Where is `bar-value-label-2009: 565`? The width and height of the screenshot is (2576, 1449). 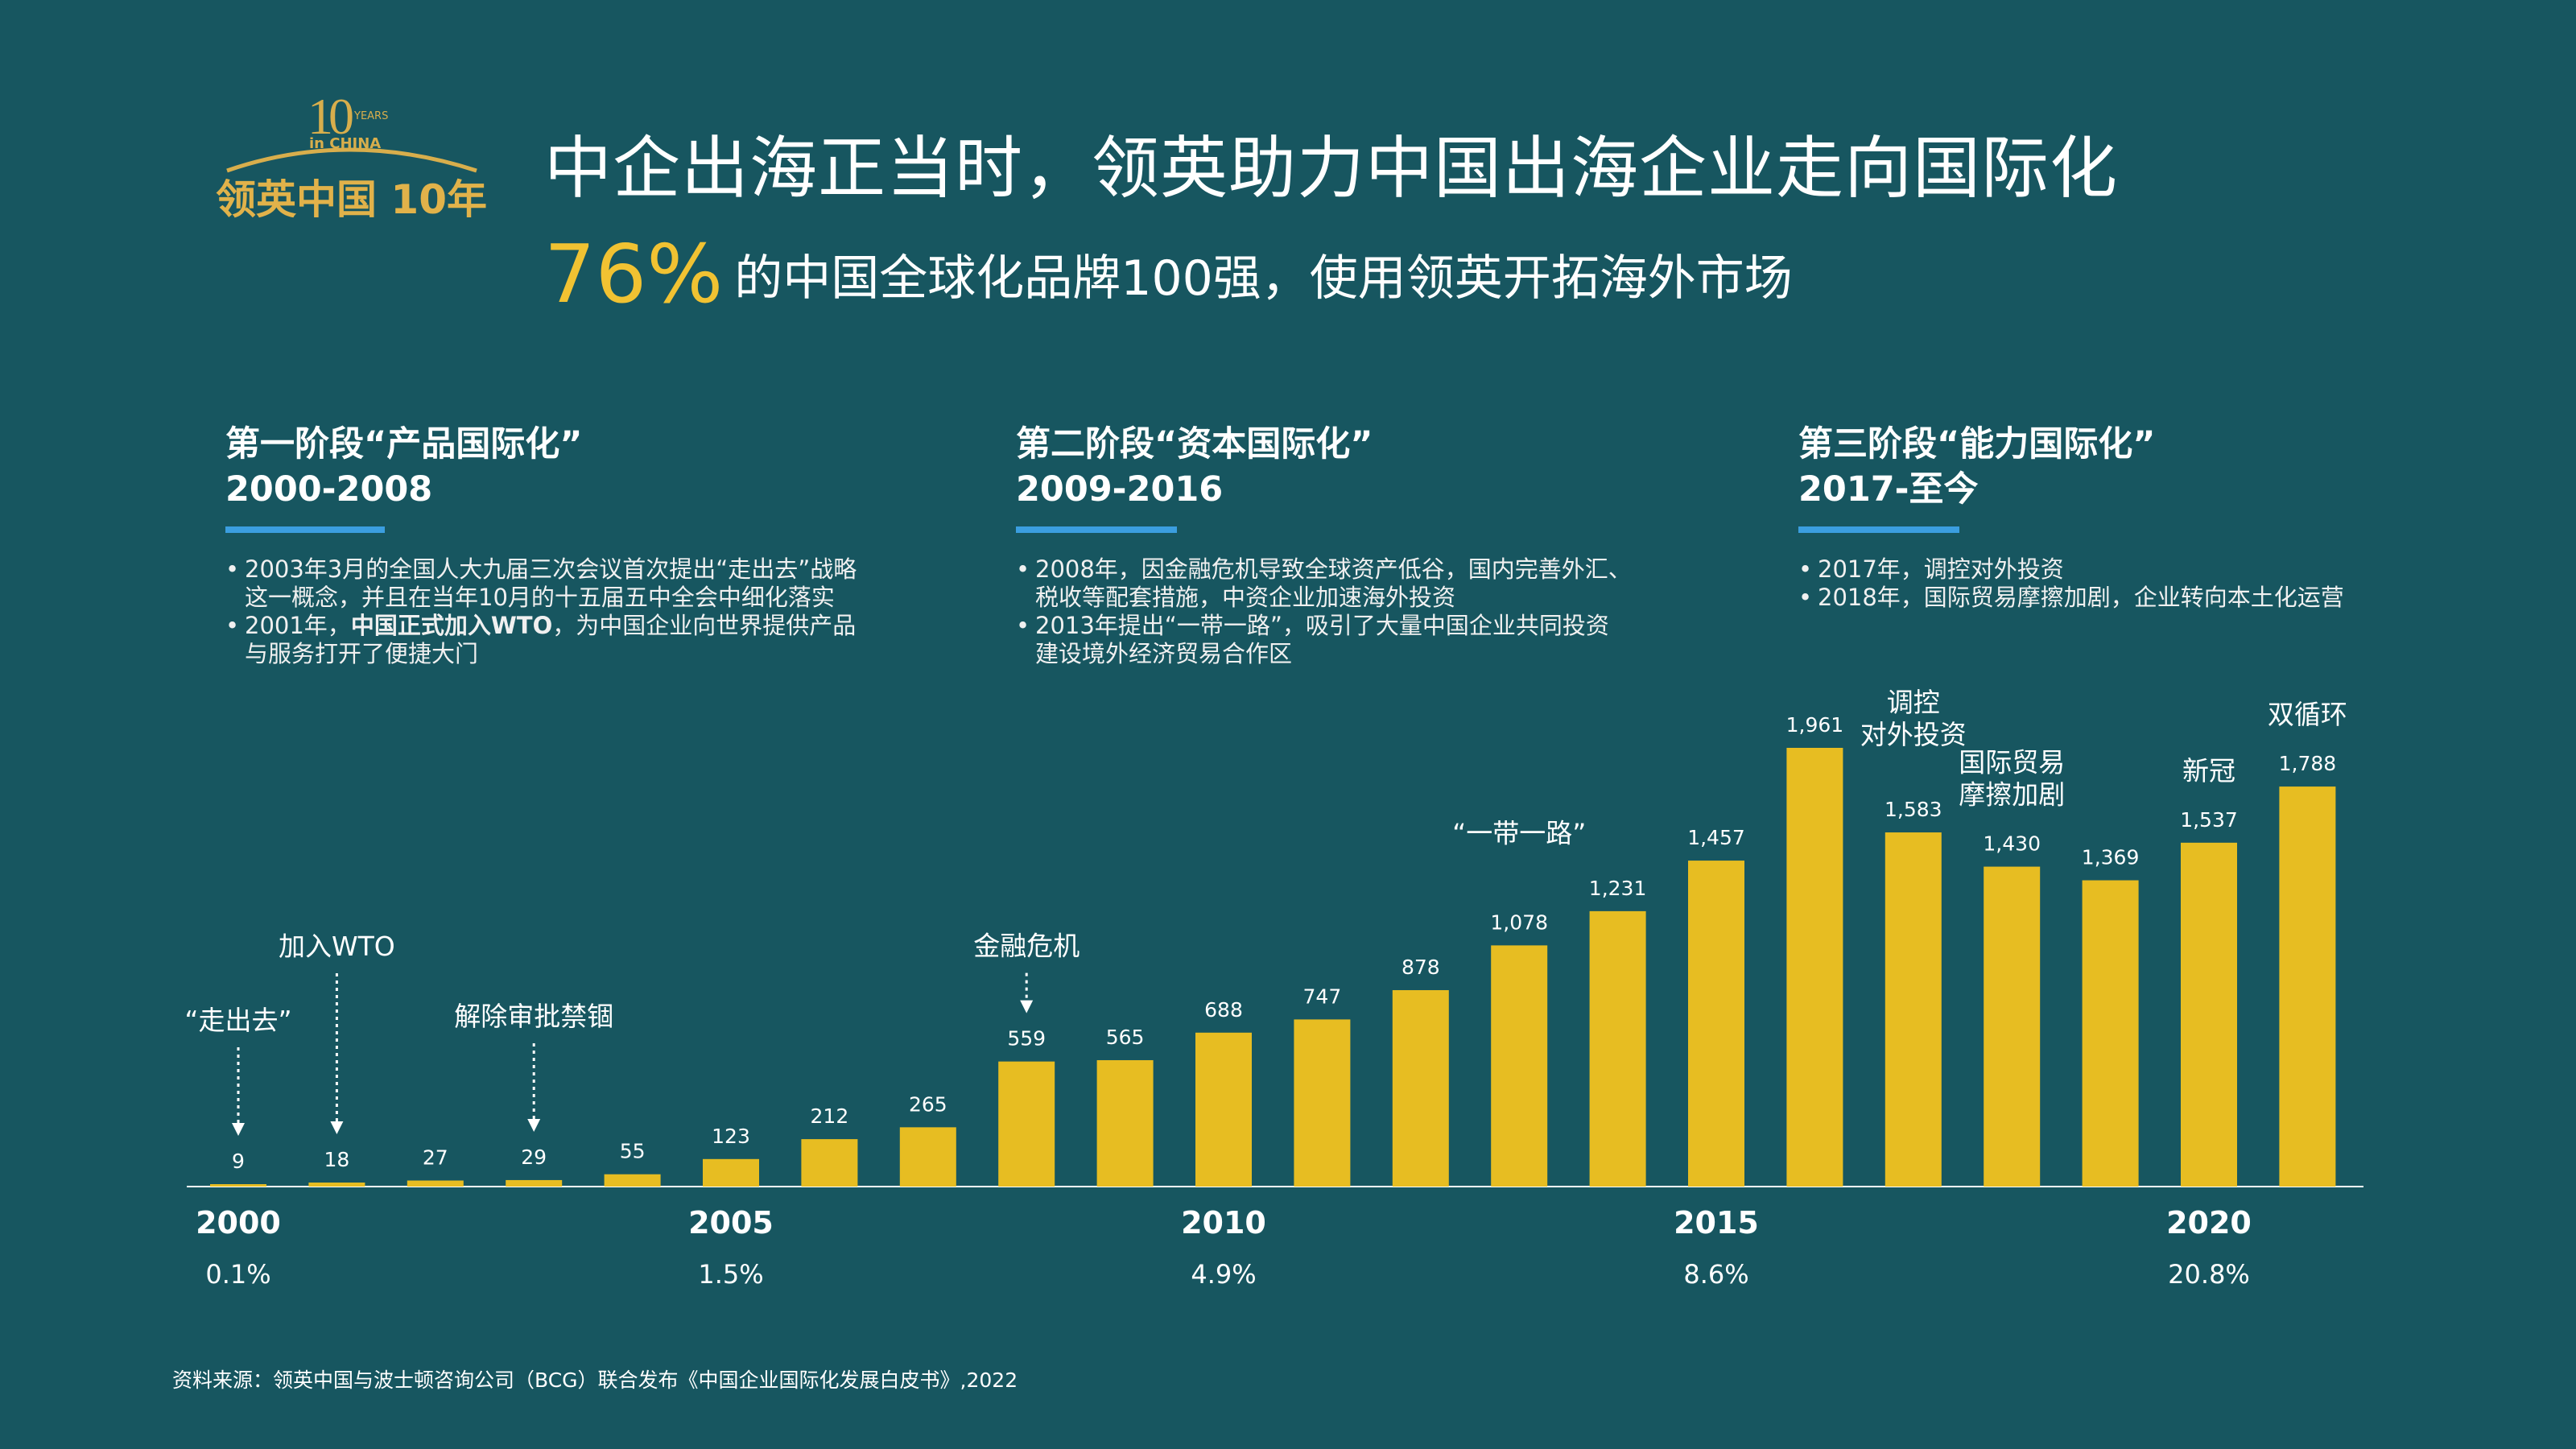 bar-value-label-2009: 565 is located at coordinates (1125, 1037).